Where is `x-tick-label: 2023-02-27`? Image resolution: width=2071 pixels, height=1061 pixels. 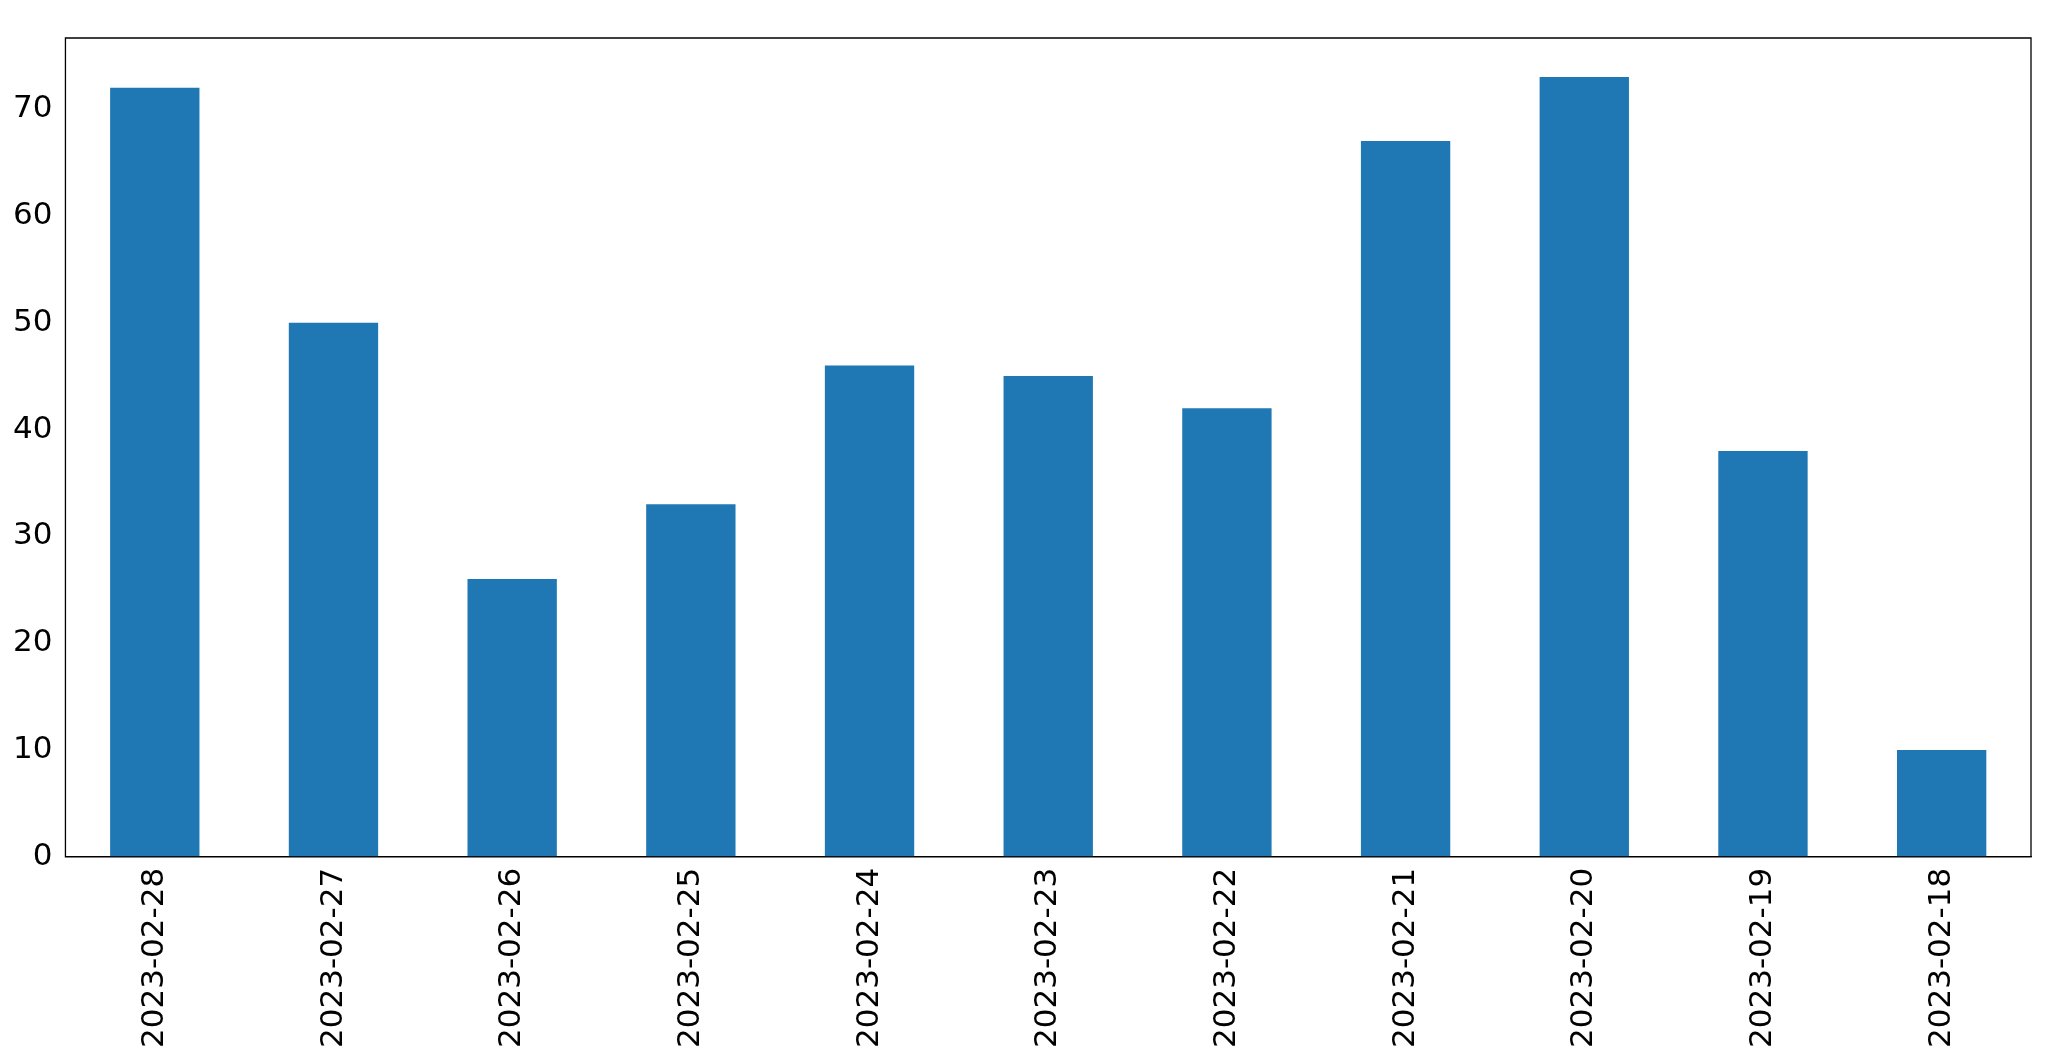 x-tick-label: 2023-02-27 is located at coordinates (330, 958).